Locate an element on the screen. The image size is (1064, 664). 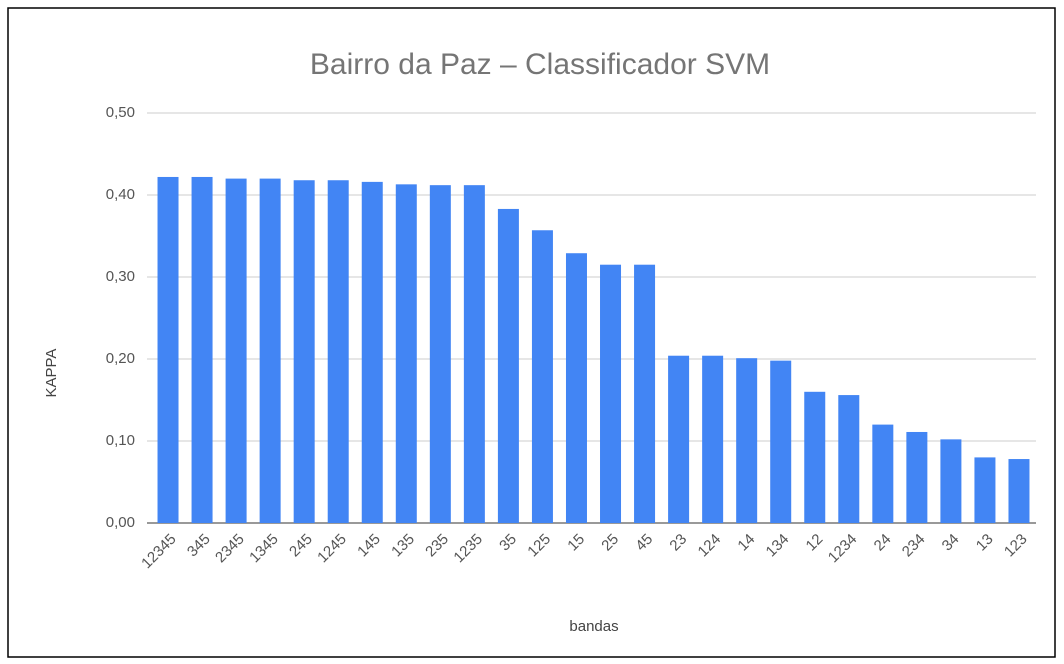
y-tick-label: 0,20 is located at coordinates (120, 358).